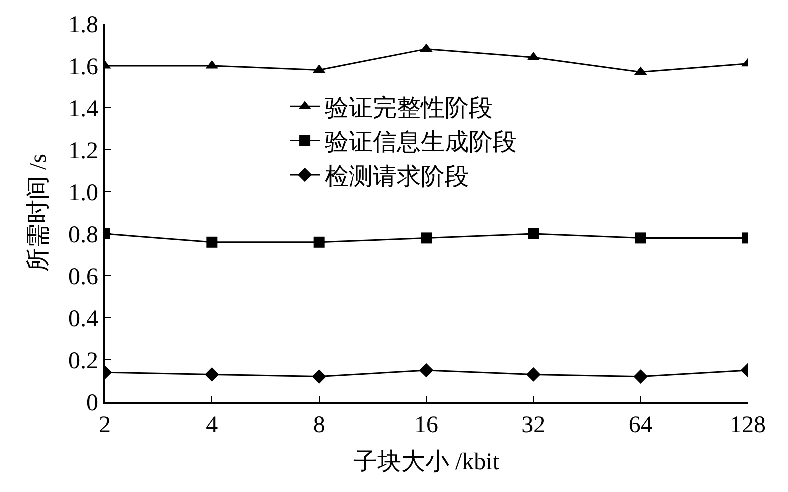  What do you see at coordinates (83, 193) in the screenshot?
I see `y-tick-label: 1.0` at bounding box center [83, 193].